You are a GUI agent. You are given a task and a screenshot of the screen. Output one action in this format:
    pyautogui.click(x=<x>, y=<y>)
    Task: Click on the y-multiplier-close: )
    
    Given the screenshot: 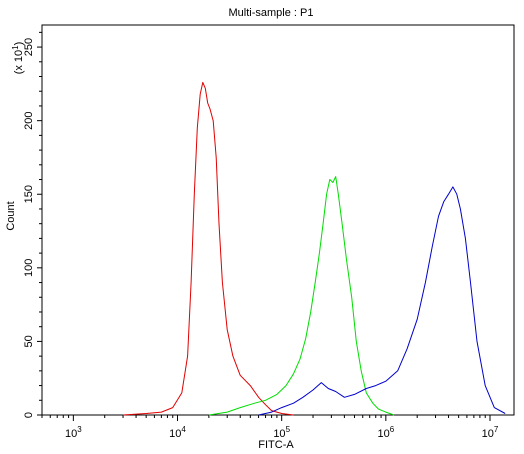 What is the action you would take?
    pyautogui.click(x=19, y=44)
    